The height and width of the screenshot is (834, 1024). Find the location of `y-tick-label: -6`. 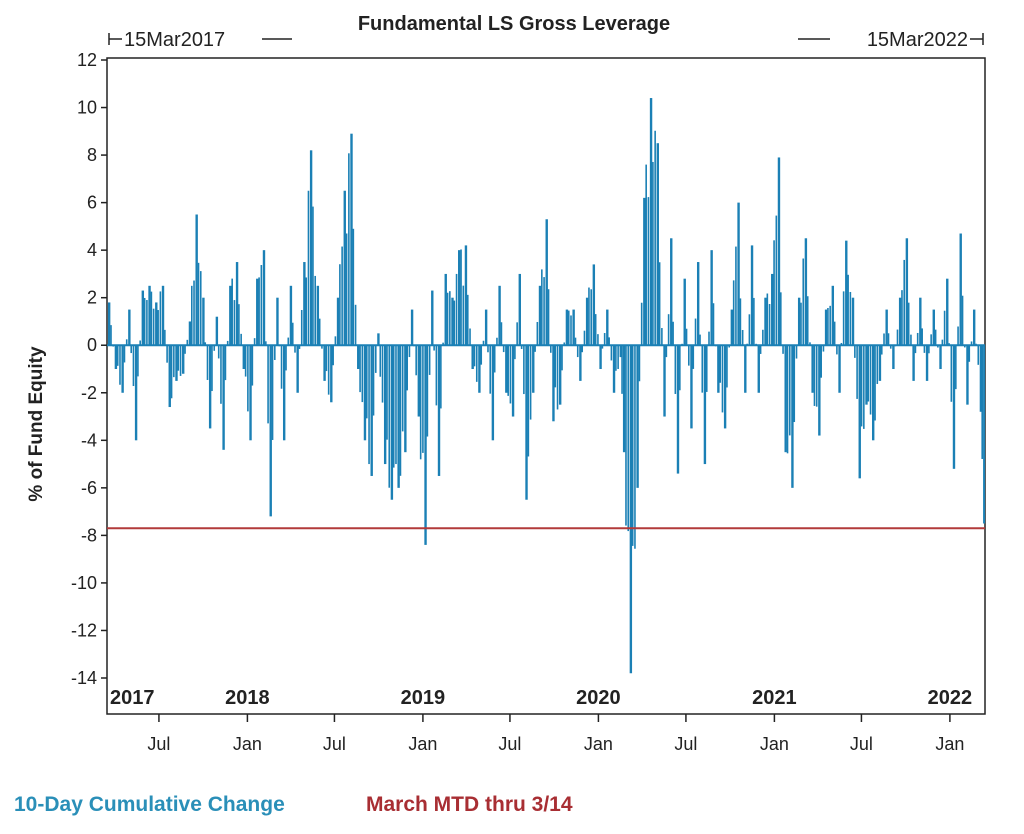

y-tick-label: -6 is located at coordinates (89, 488).